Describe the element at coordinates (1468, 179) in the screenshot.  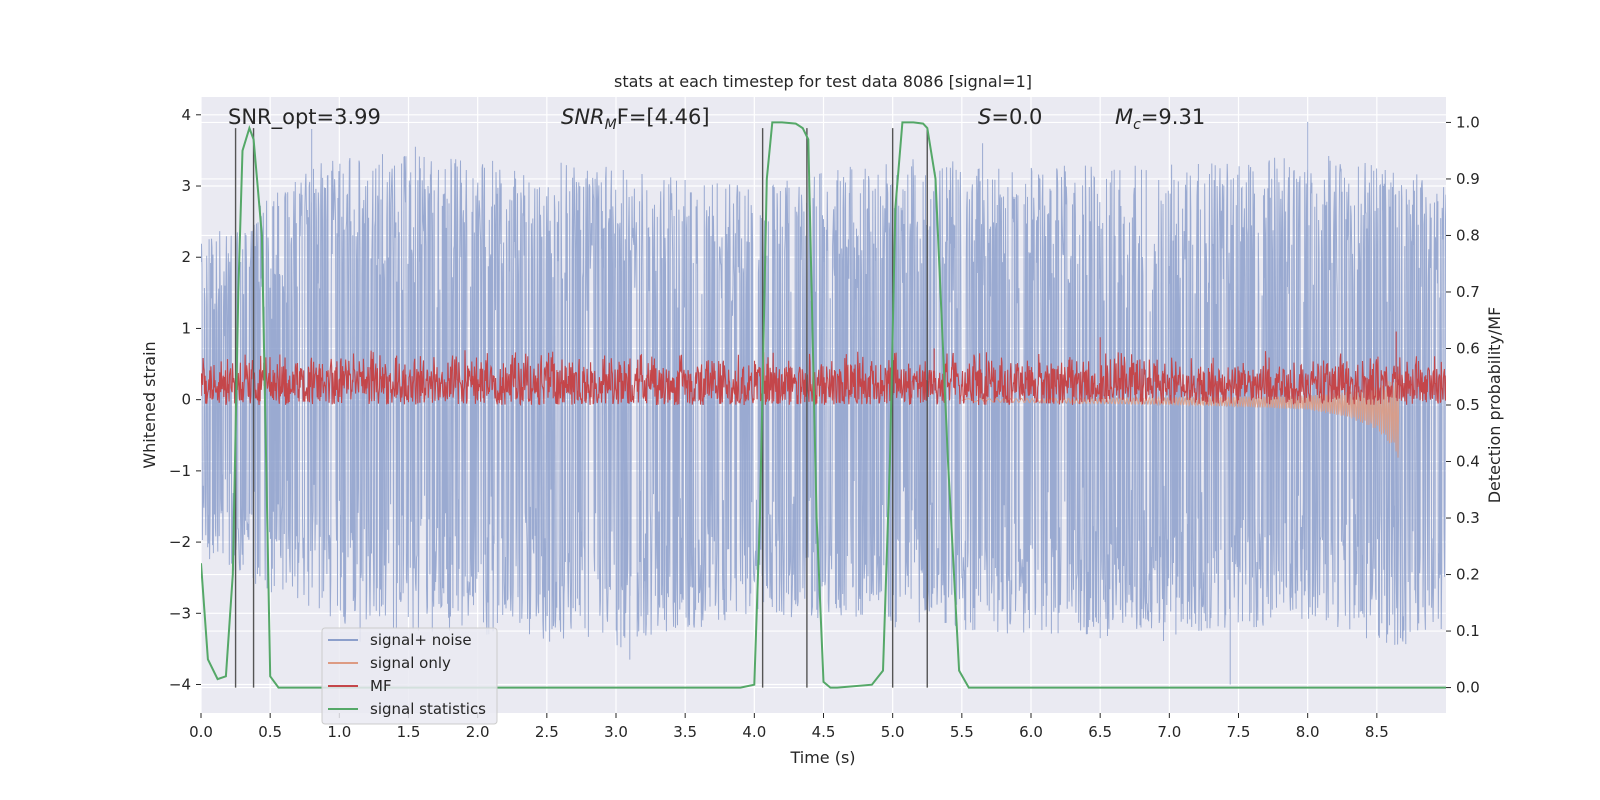
I see `y2-tick-label: 0.9` at that location.